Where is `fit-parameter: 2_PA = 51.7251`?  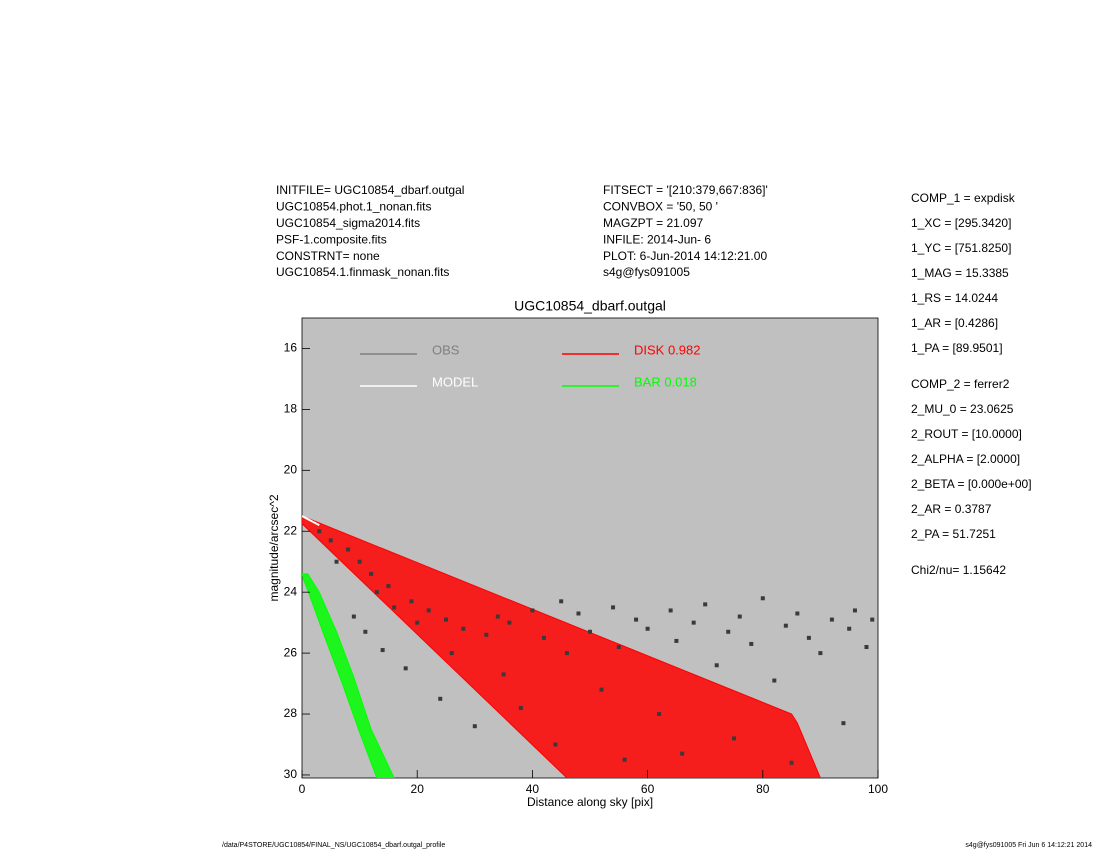
fit-parameter: 2_PA = 51.7251 is located at coordinates (953, 534).